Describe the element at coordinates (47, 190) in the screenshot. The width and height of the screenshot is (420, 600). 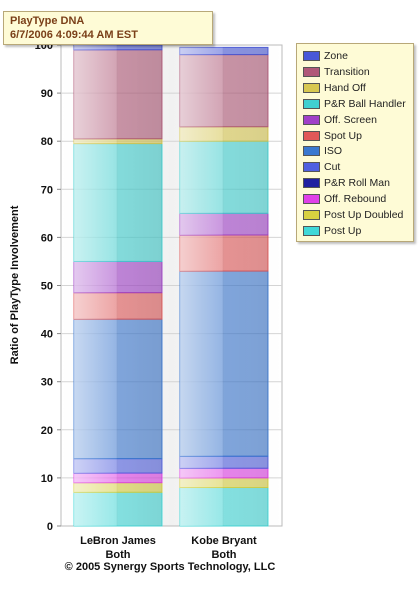
I see `y-tick-label: 70` at that location.